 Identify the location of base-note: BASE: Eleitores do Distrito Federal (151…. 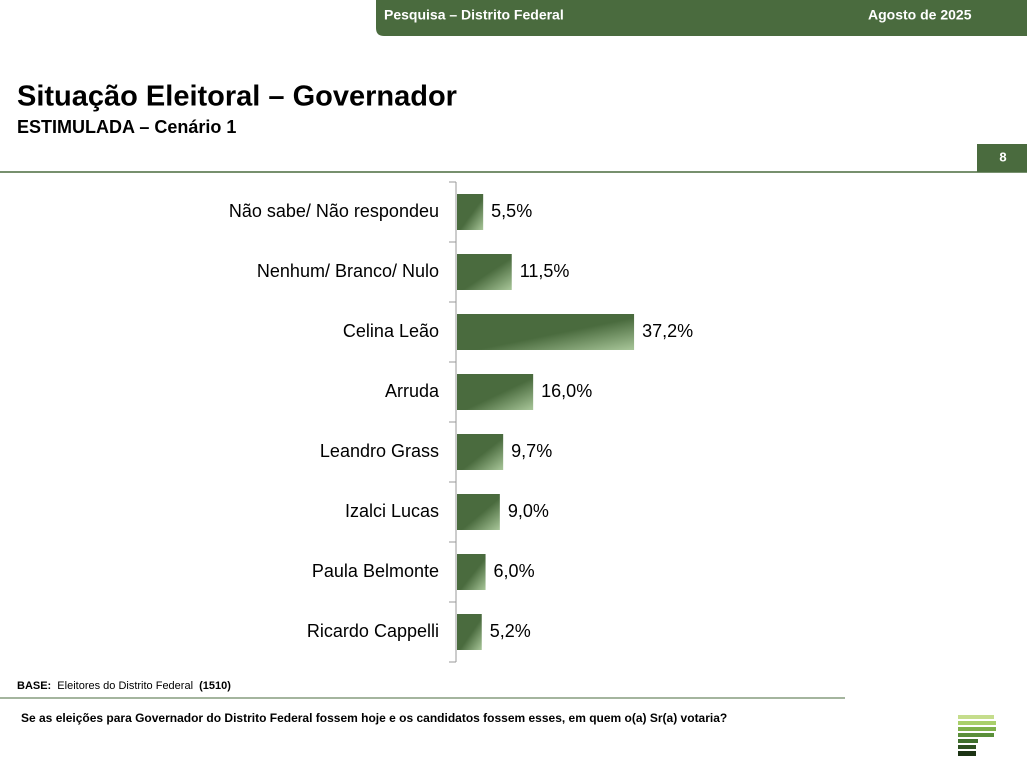
(124, 686).